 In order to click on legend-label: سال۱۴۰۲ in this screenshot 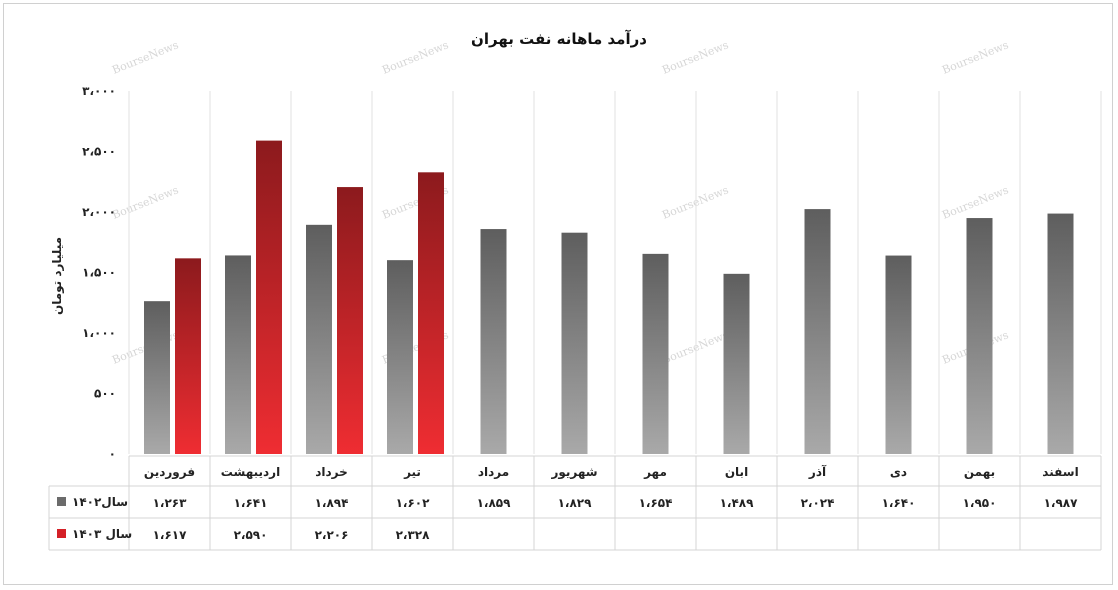, I will do `click(100, 502)`.